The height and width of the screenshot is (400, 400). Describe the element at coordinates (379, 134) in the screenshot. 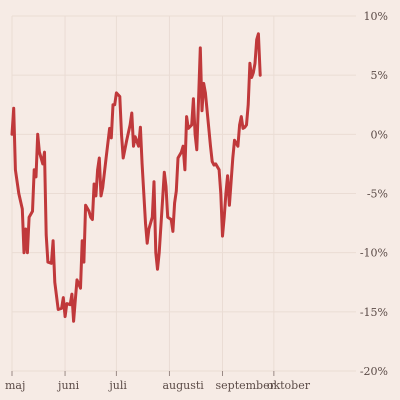

I see `y-tick-label: 0%` at that location.